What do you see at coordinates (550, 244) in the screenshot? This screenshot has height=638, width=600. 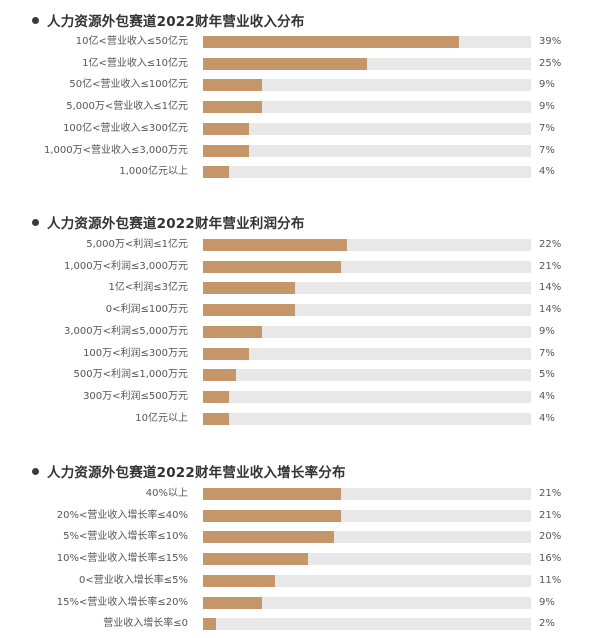 I see `value-label: 22%` at bounding box center [550, 244].